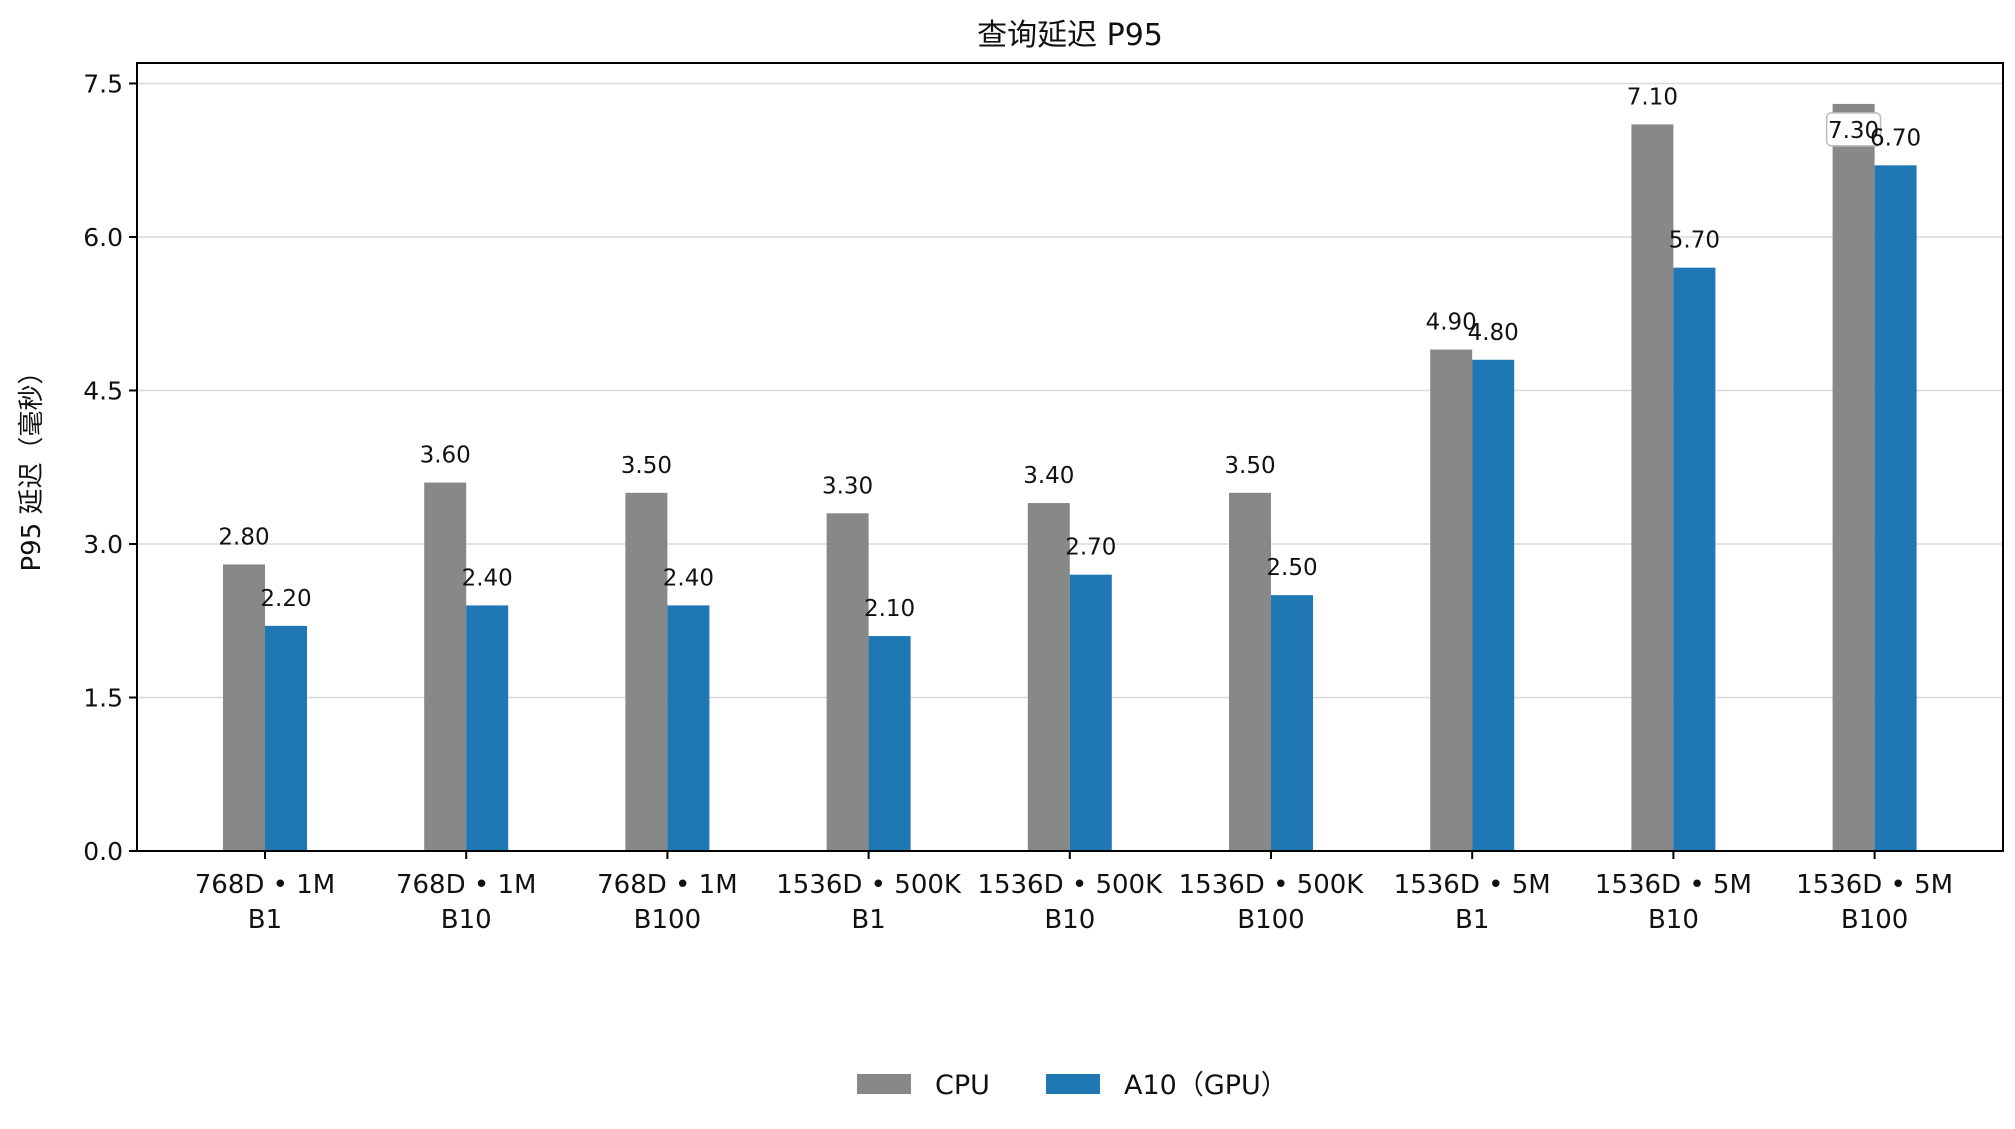 The image size is (2015, 1129). I want to click on data-label: 3.40, so click(1048, 476).